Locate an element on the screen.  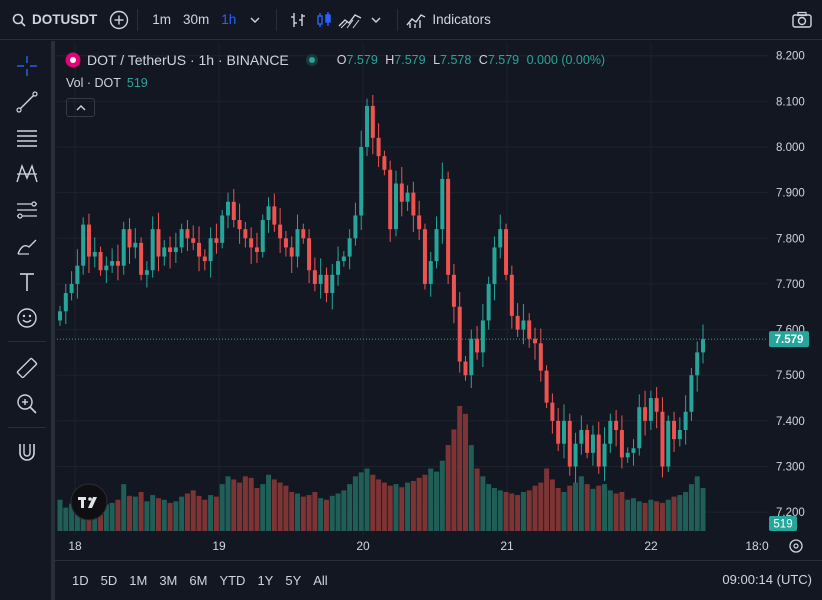
range-1m: 1M is located at coordinates (138, 580).